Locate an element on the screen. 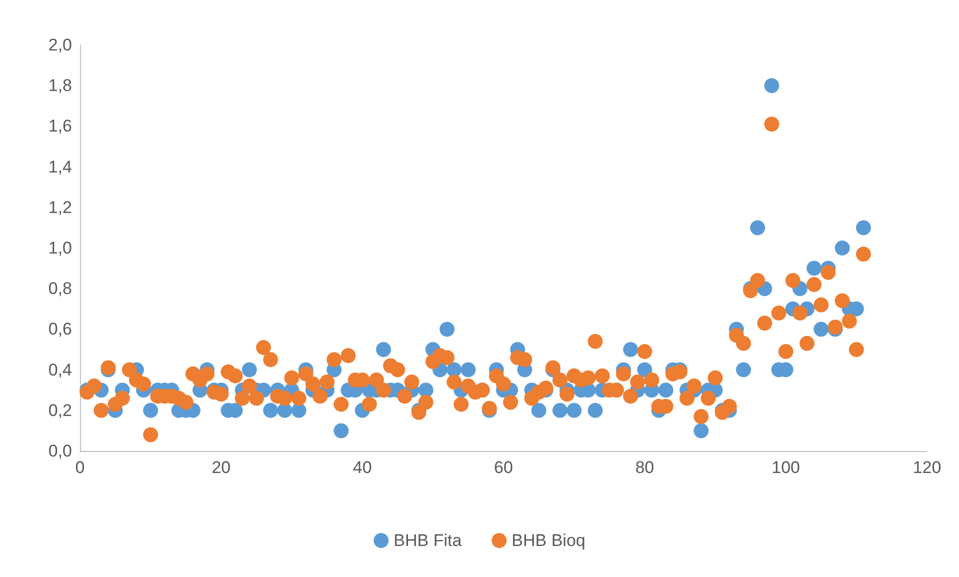  x-tick-label: 100 is located at coordinates (786, 467).